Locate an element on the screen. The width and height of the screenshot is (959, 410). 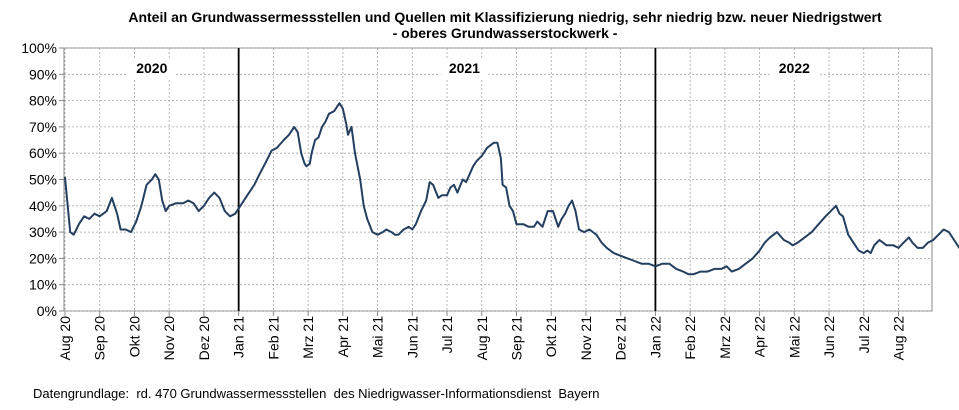
x-tick-label: Jan 22 is located at coordinates (655, 337).